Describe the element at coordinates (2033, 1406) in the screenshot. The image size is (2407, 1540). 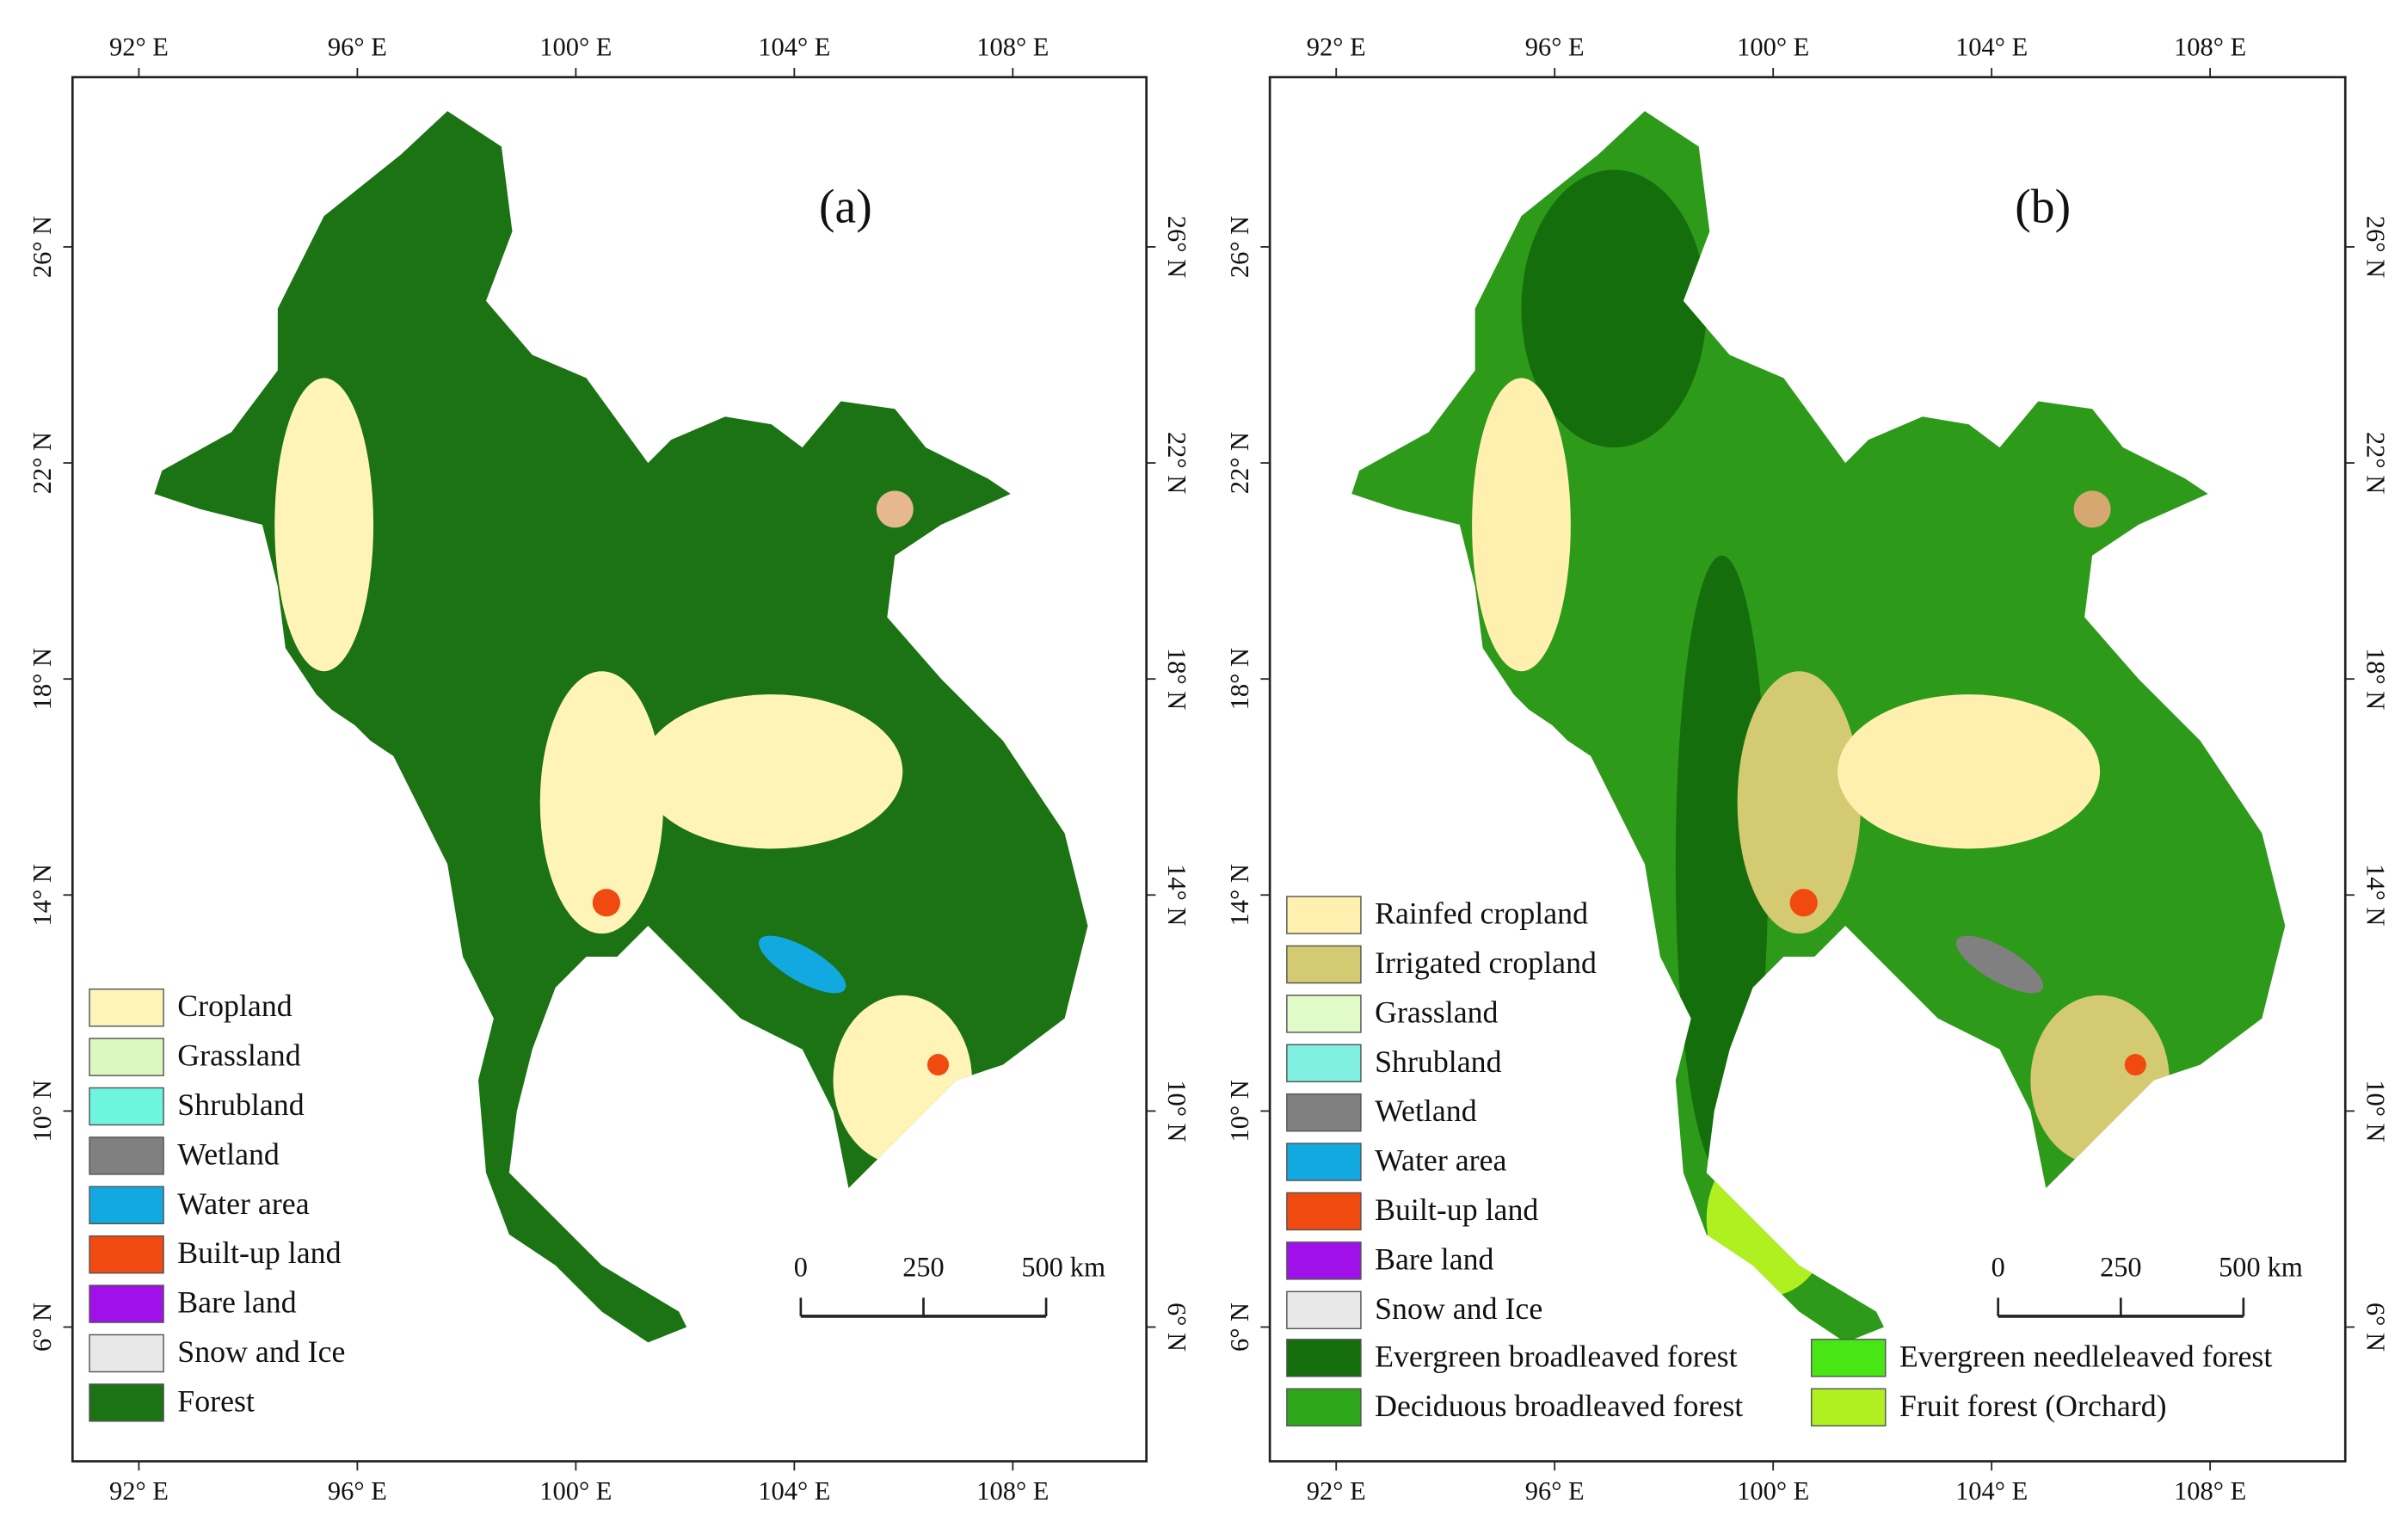
I see `legend-label: Fruit forest (Orchard)` at that location.